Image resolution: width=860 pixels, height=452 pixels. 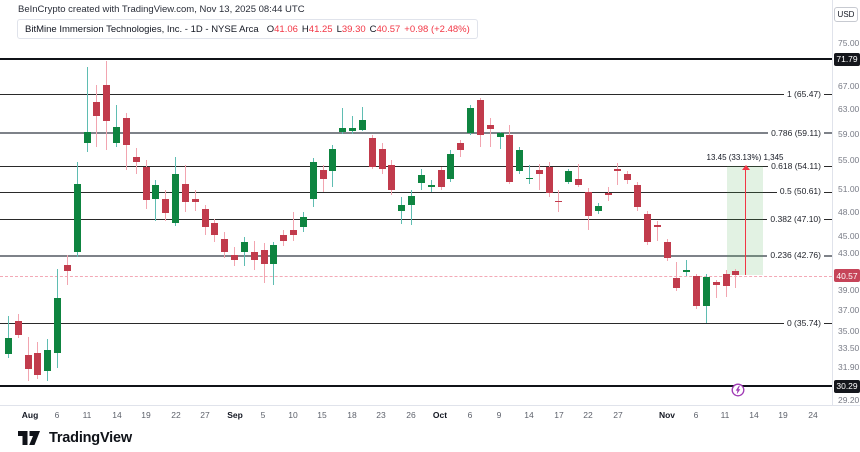 I want to click on fib-level-label: 0.382 (47.10), so click(x=795, y=218).